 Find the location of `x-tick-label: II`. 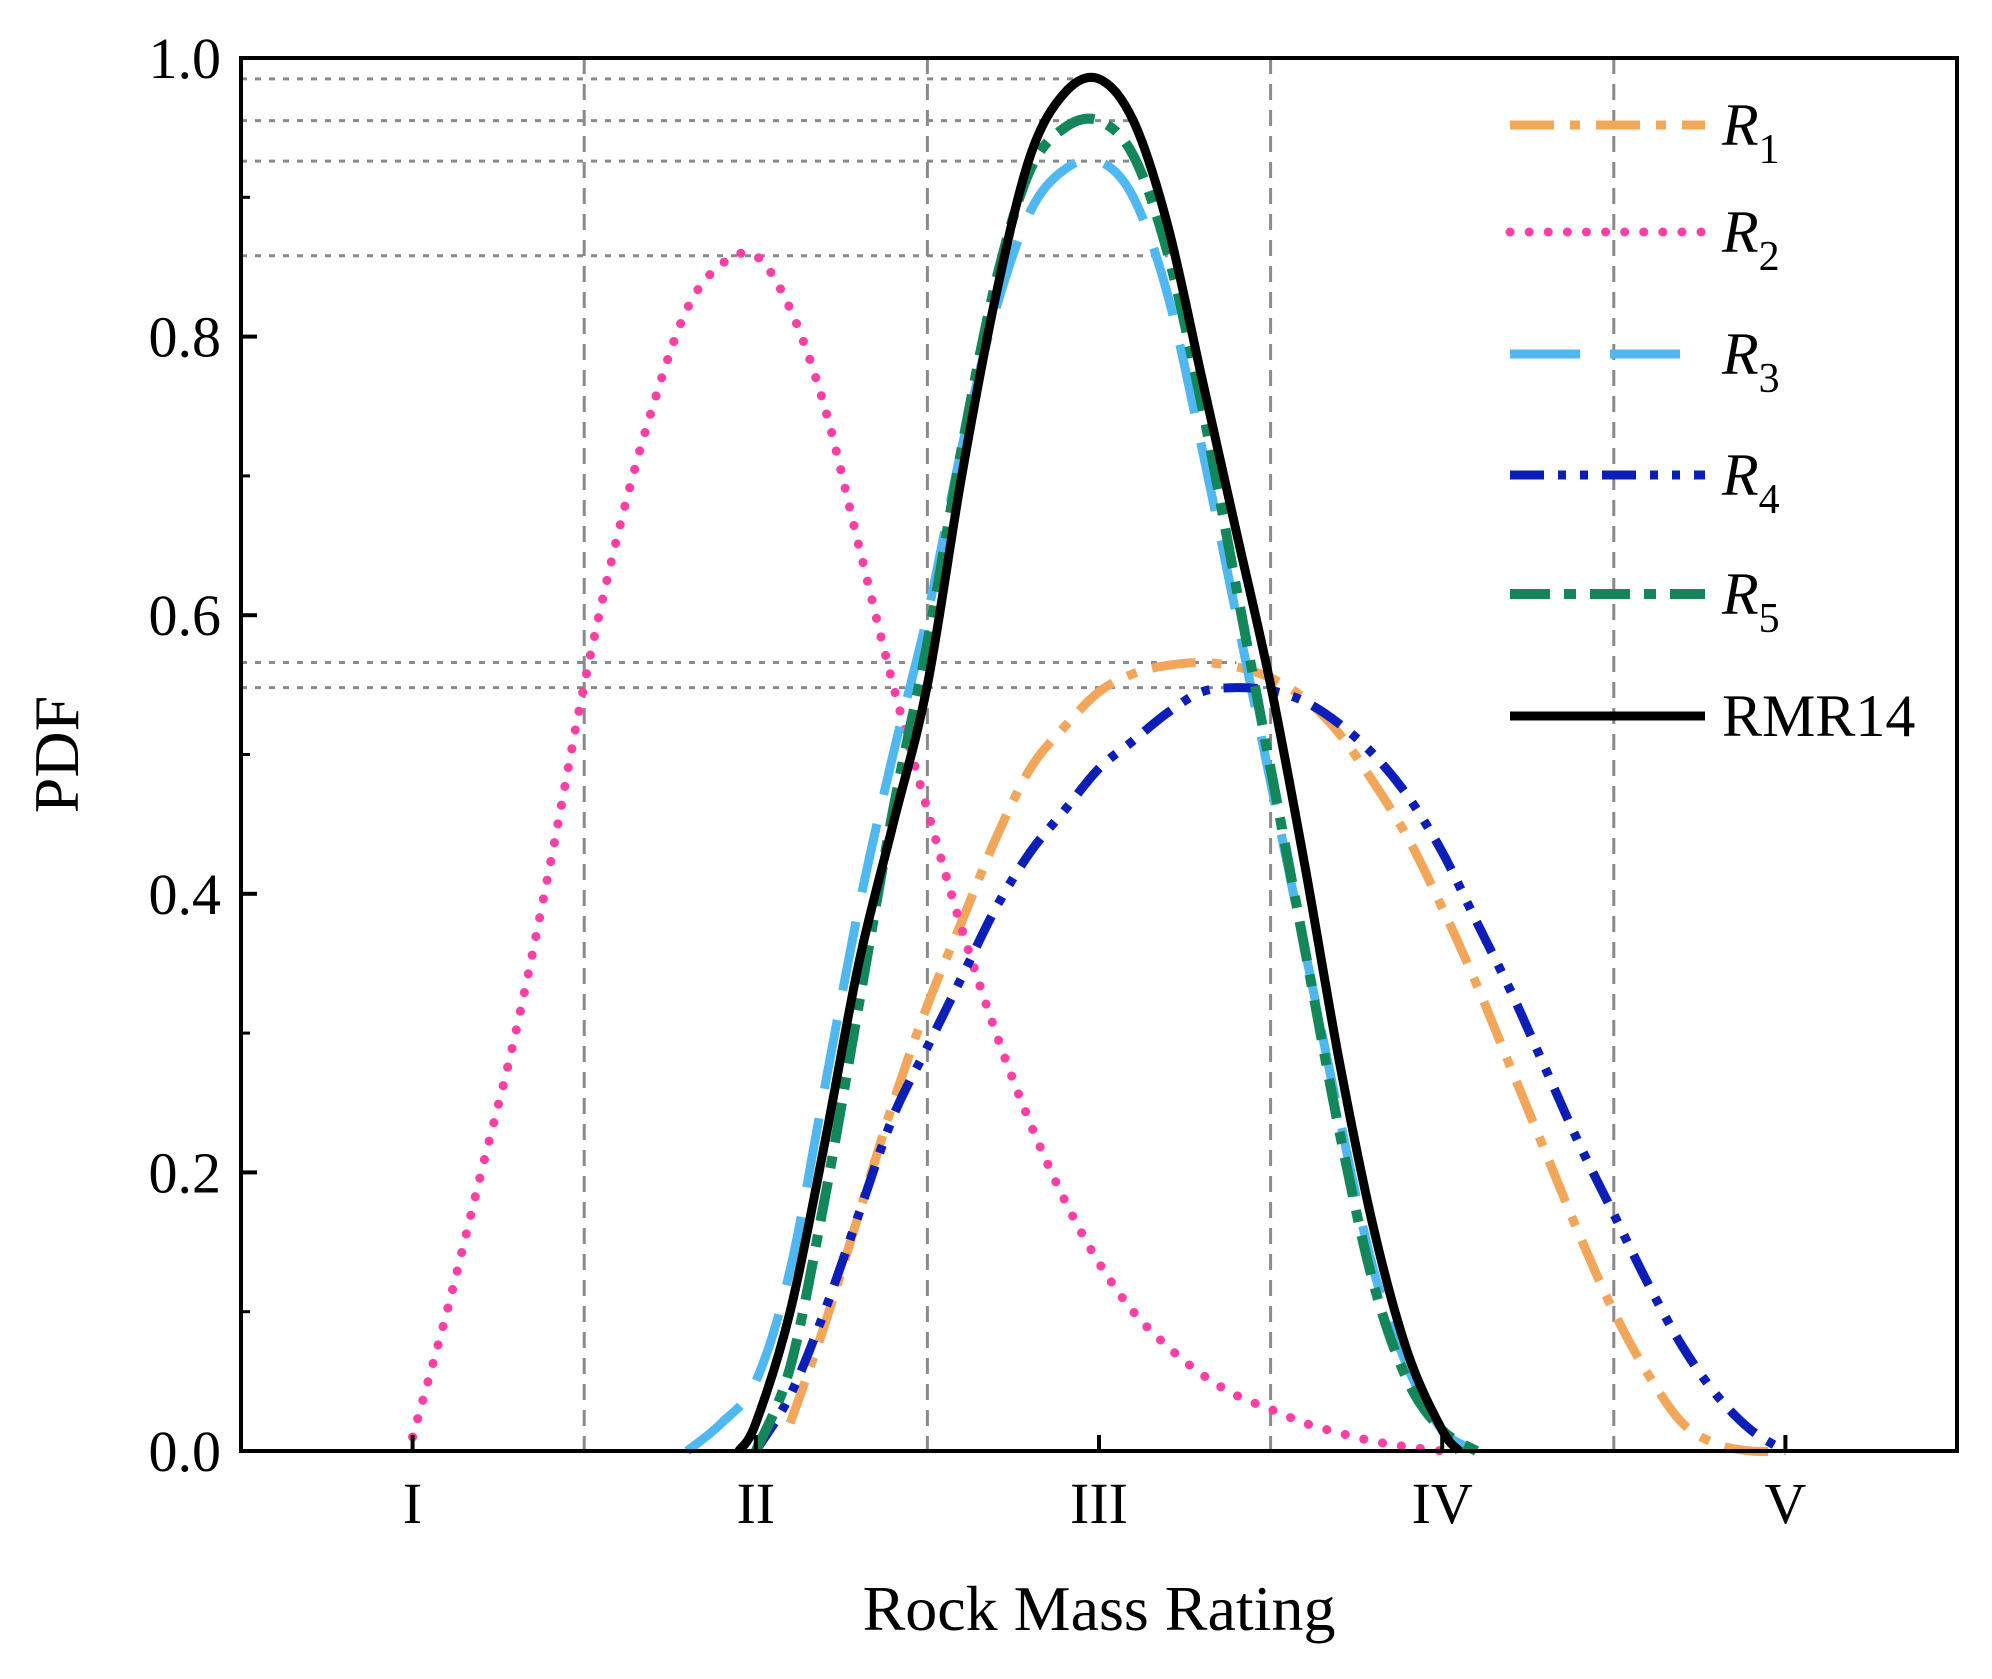

x-tick-label: II is located at coordinates (755, 1503).